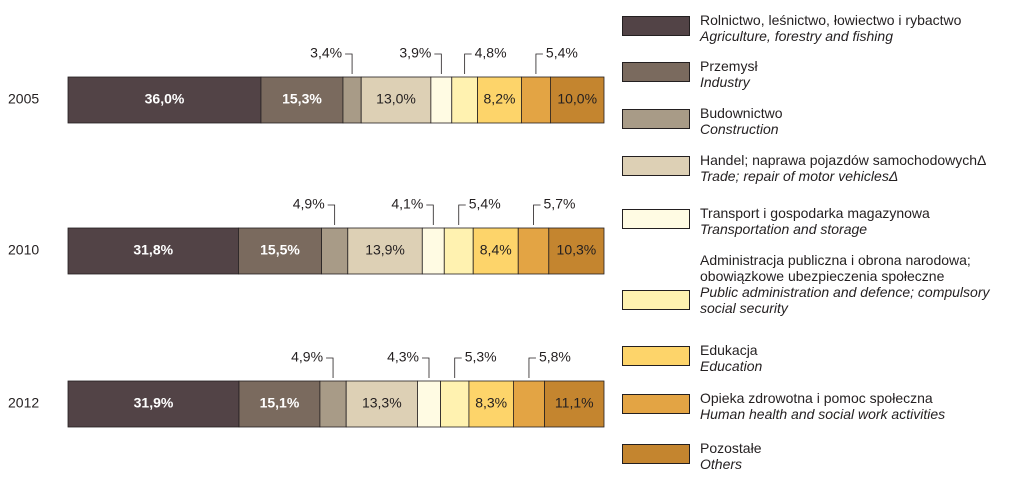 The height and width of the screenshot is (500, 1010). I want to click on data-label: 31,8%, so click(153, 250).